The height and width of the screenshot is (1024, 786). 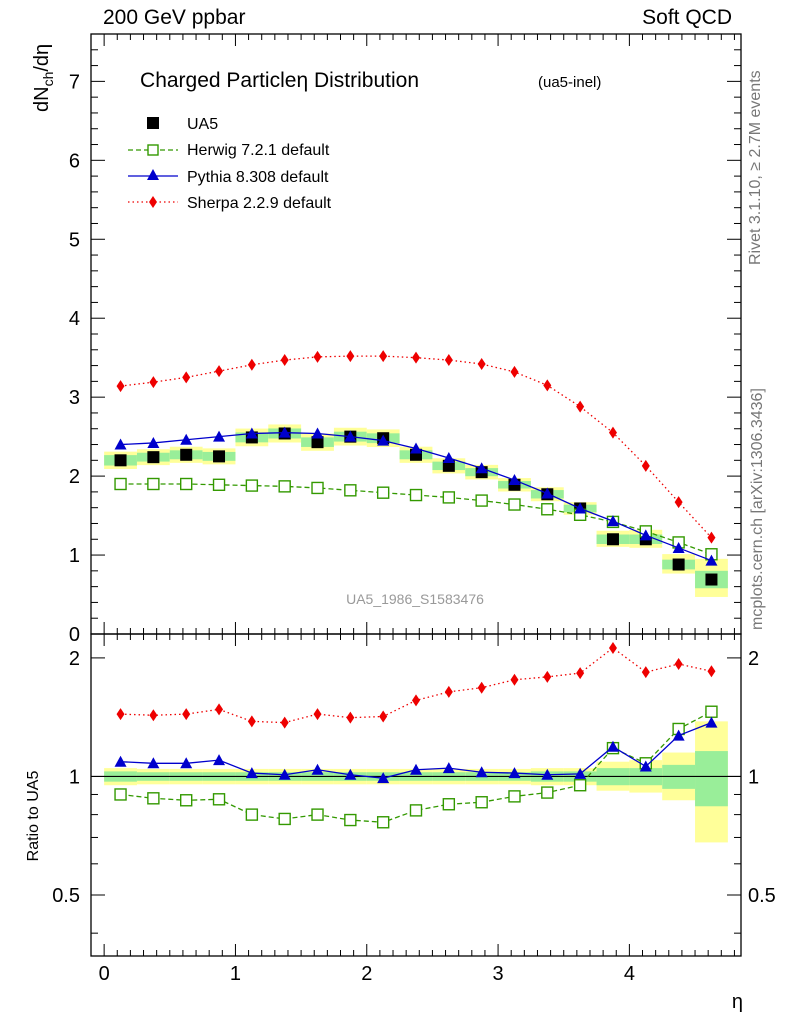 What do you see at coordinates (366, 974) in the screenshot?
I see `x-tick-label: 2` at bounding box center [366, 974].